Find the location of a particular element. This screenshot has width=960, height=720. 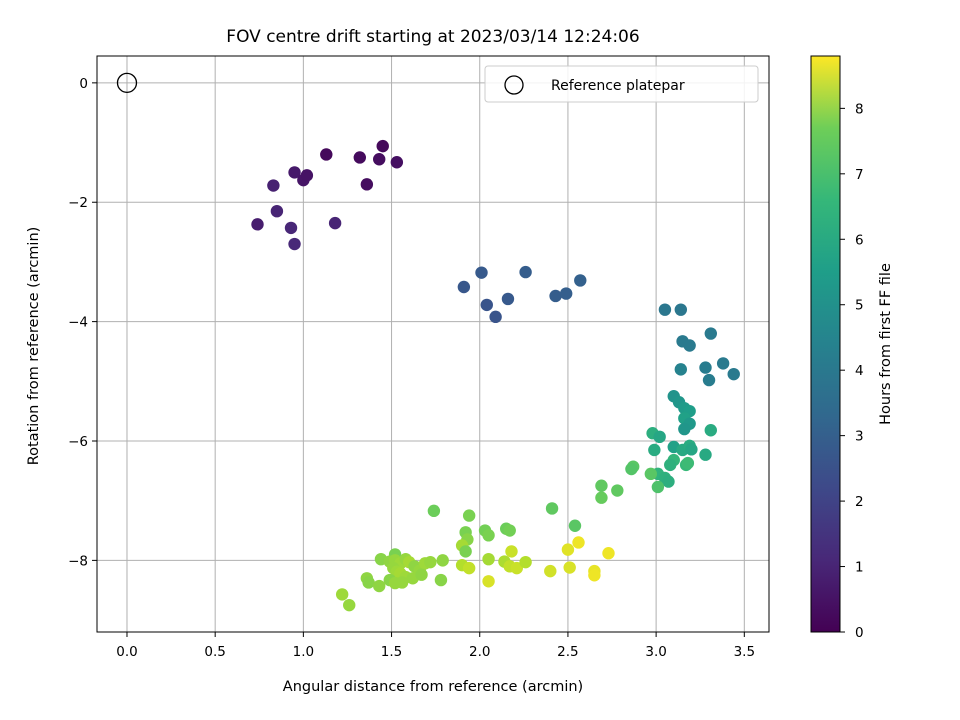

reference-platepar-point is located at coordinates (127, 83).